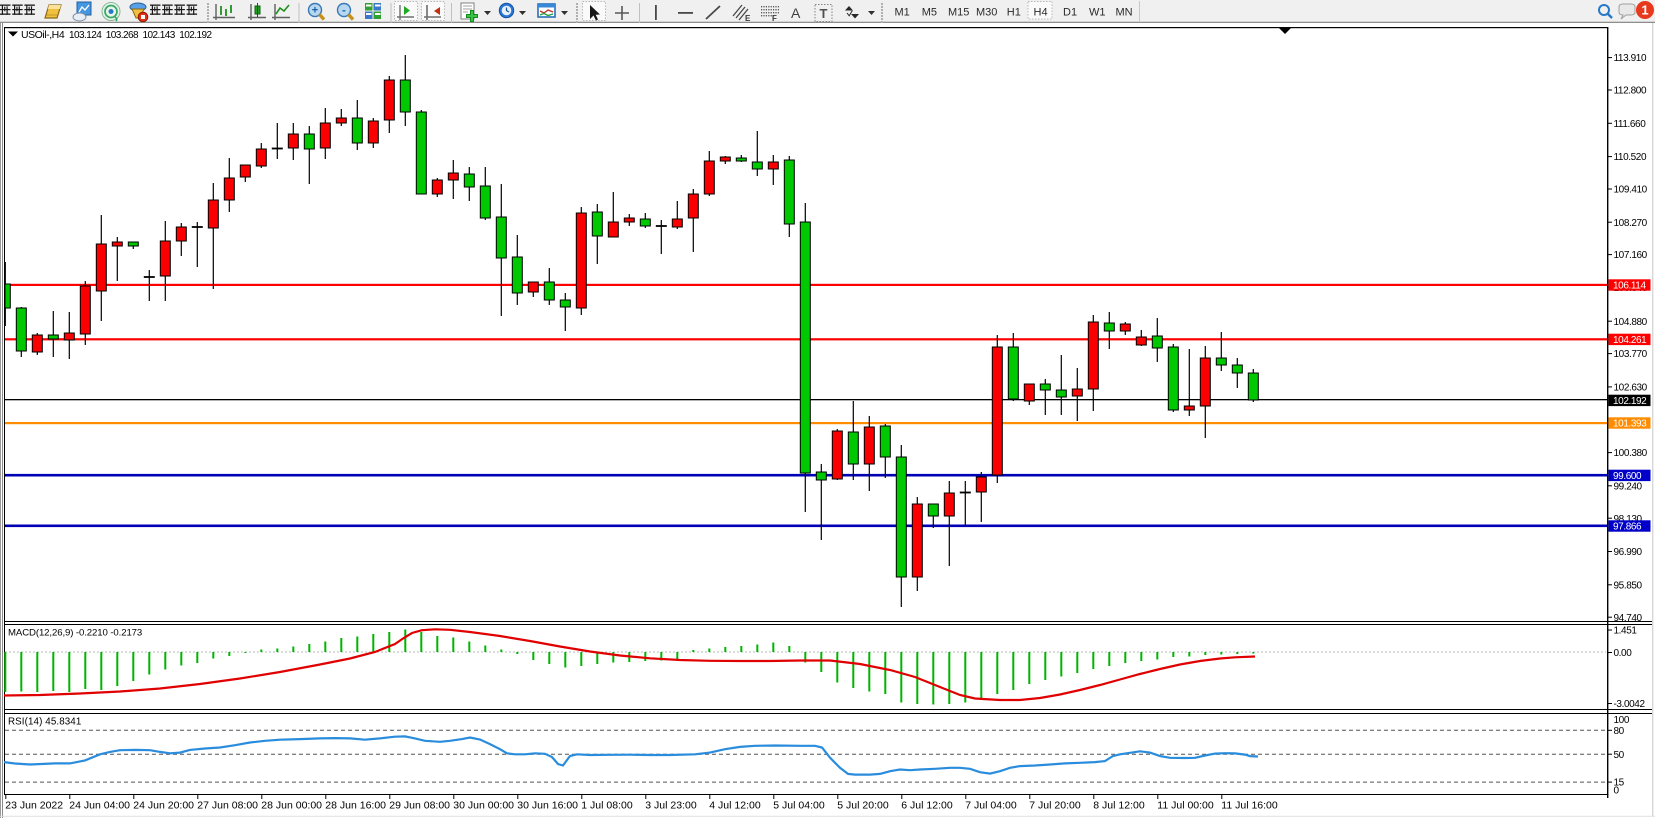 The width and height of the screenshot is (1655, 818). What do you see at coordinates (1630, 424) in the screenshot?
I see `svg-text: 101.393` at bounding box center [1630, 424].